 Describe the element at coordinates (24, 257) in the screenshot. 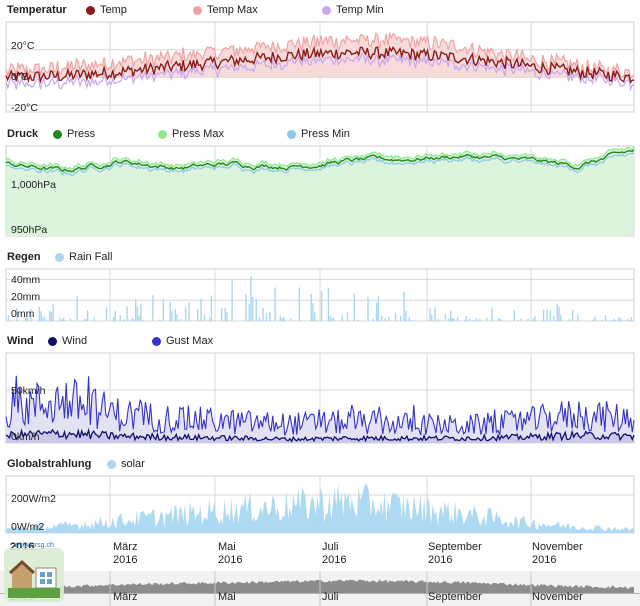

I see `panel-title: Regen` at that location.